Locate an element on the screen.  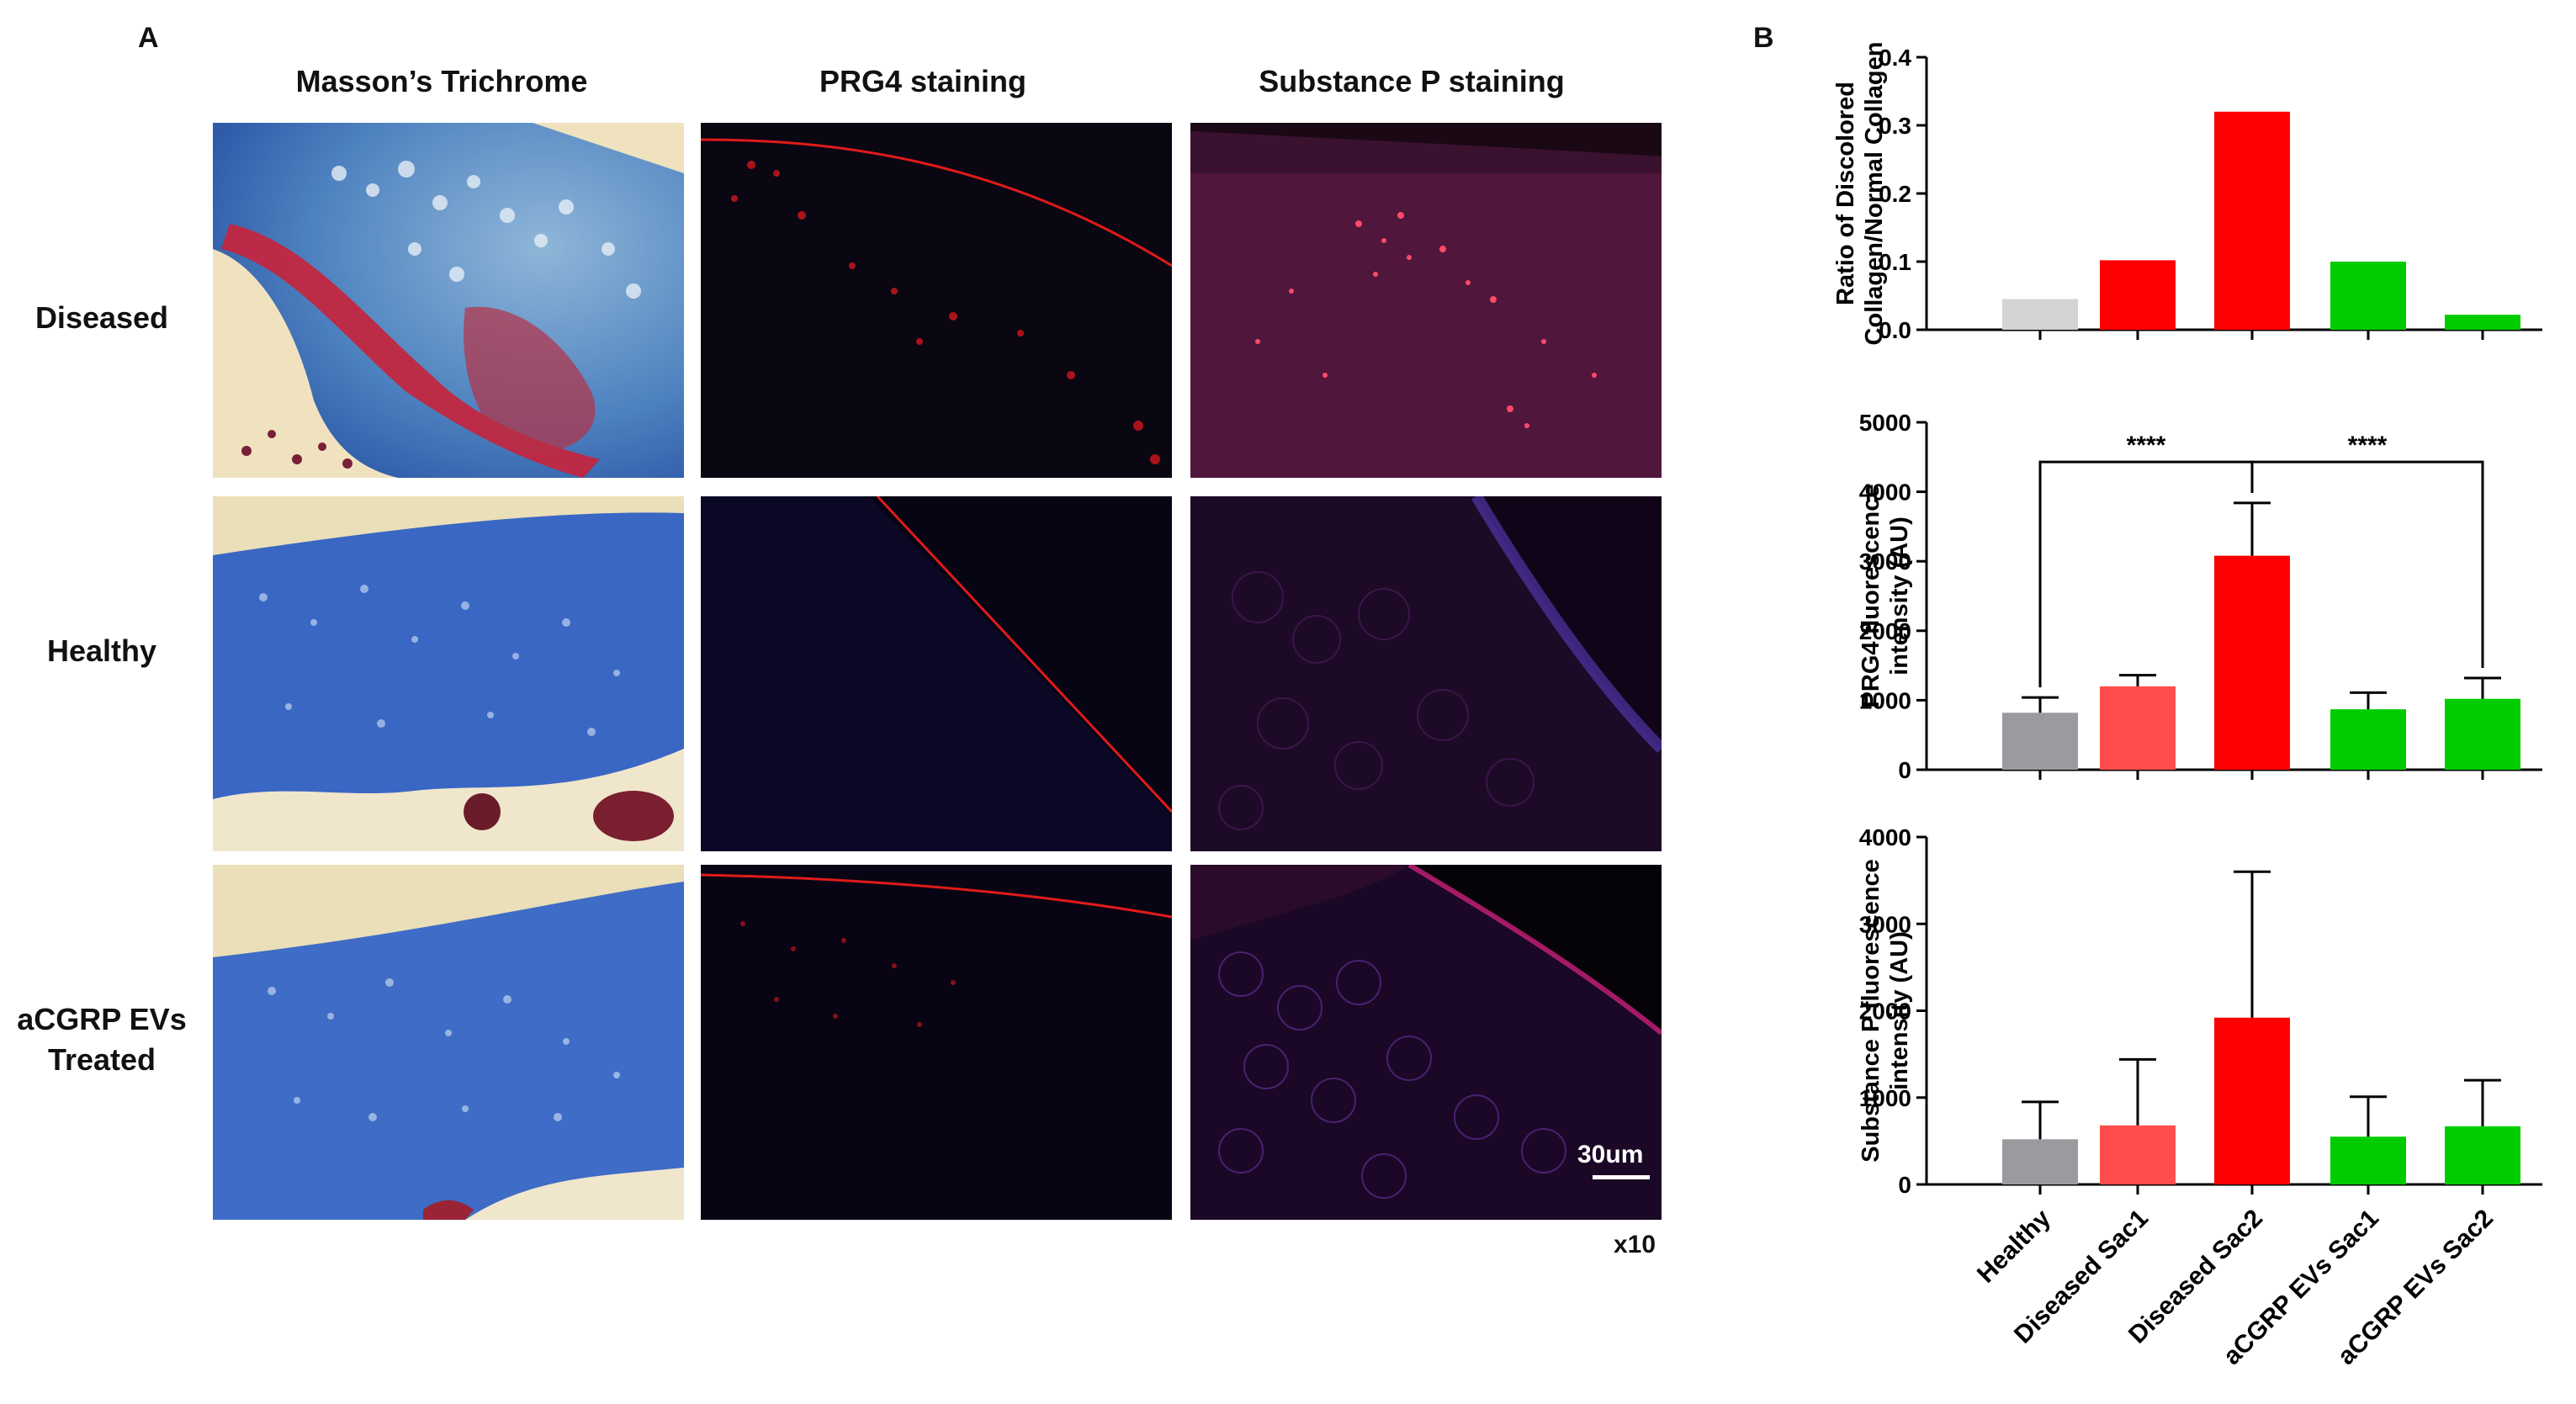
micrograph-healthy-prg4 is located at coordinates (936, 674).